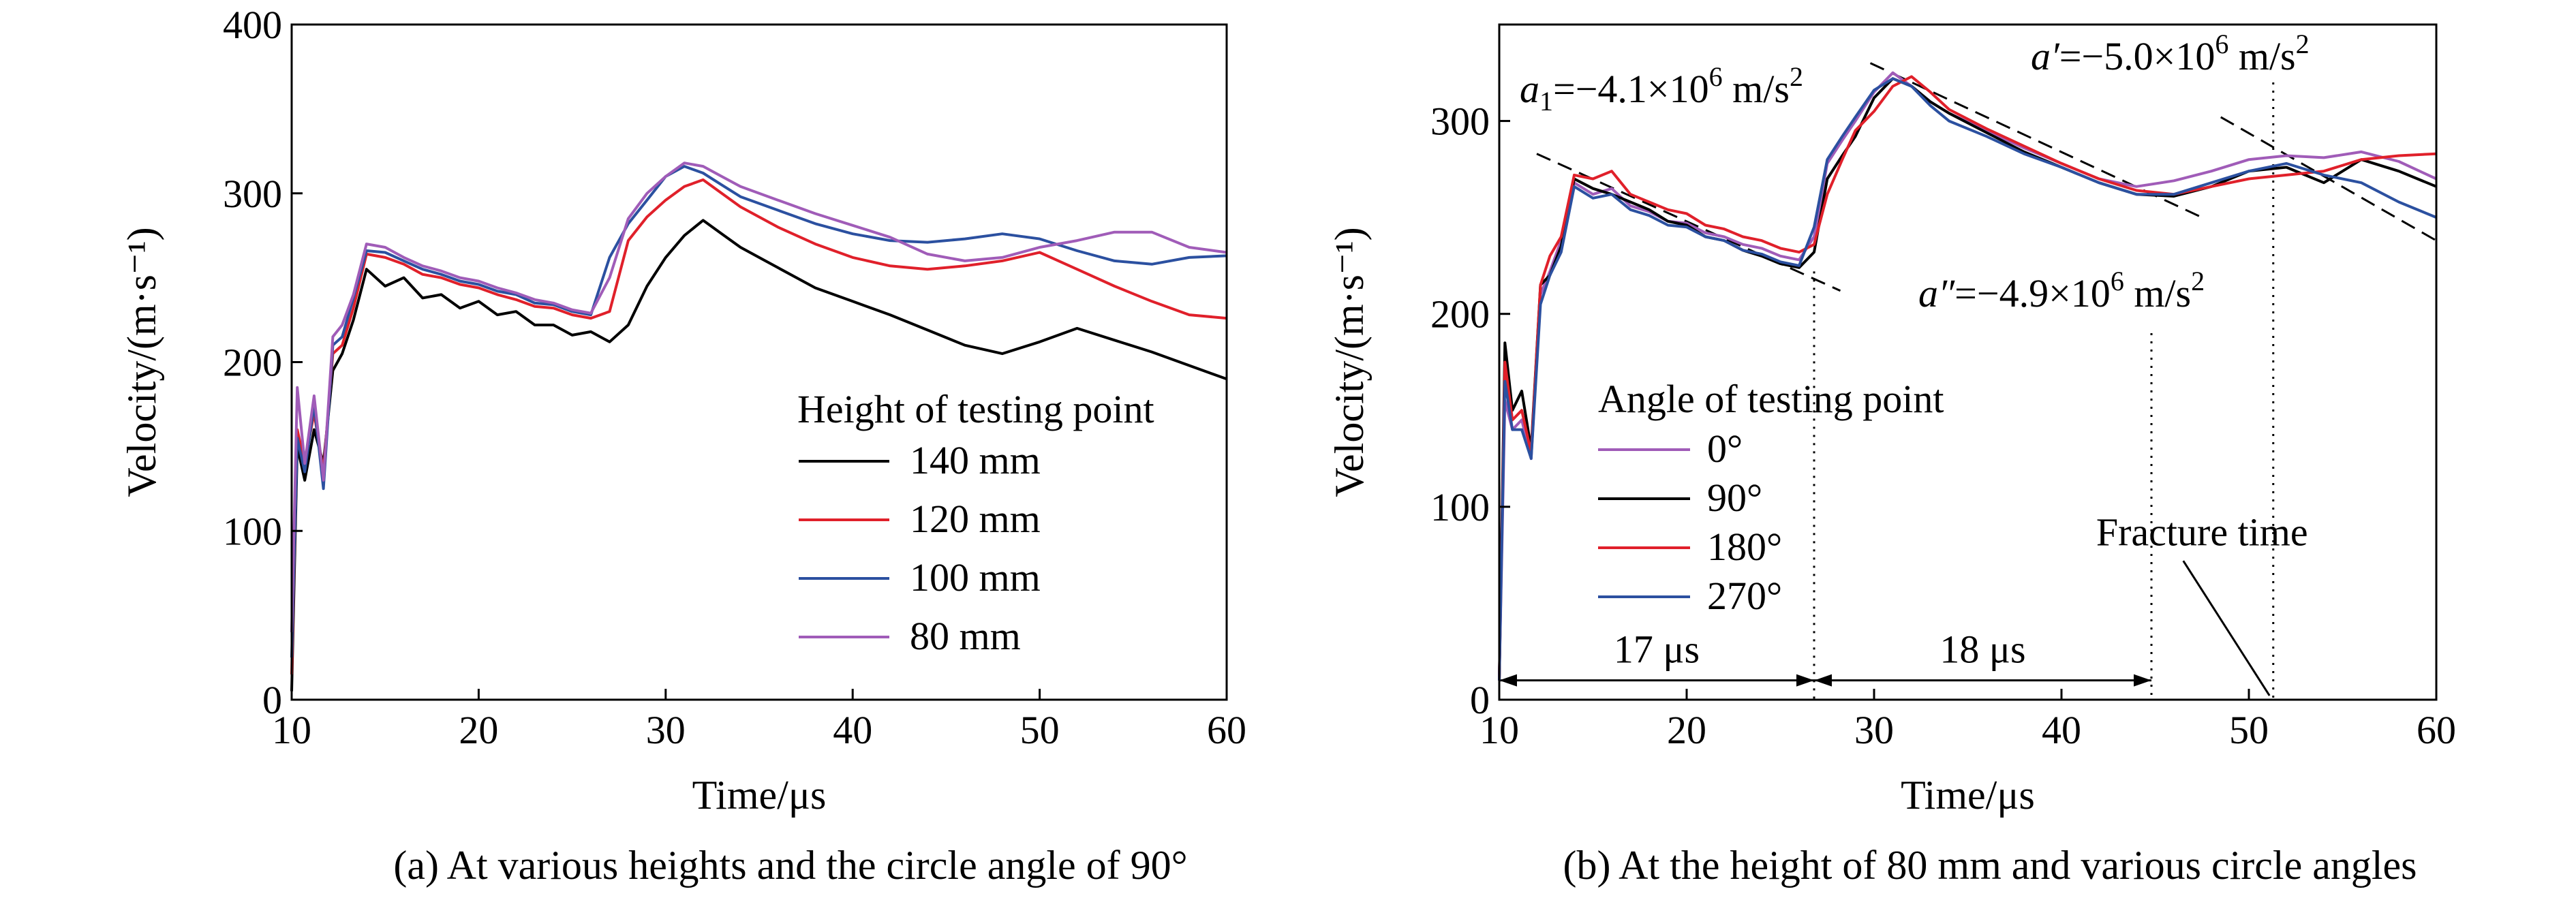 This screenshot has width=2576, height=900. Describe the element at coordinates (2045, 56) in the screenshot. I see `annotation-a-prime-symbol: a′` at that location.